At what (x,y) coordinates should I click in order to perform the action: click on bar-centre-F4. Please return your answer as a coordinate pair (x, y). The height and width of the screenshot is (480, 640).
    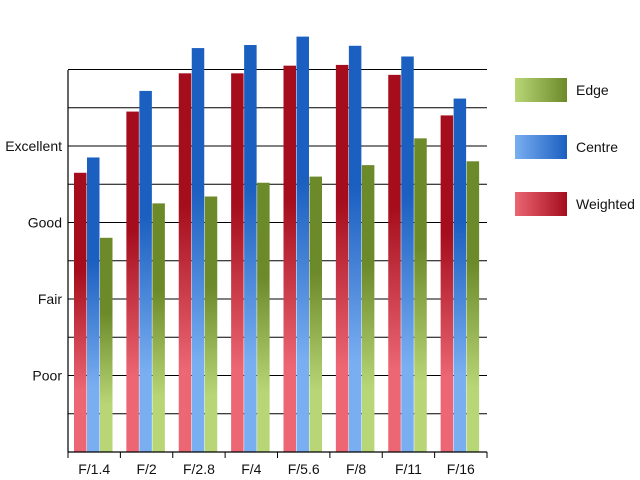
    Looking at the image, I should click on (250, 249).